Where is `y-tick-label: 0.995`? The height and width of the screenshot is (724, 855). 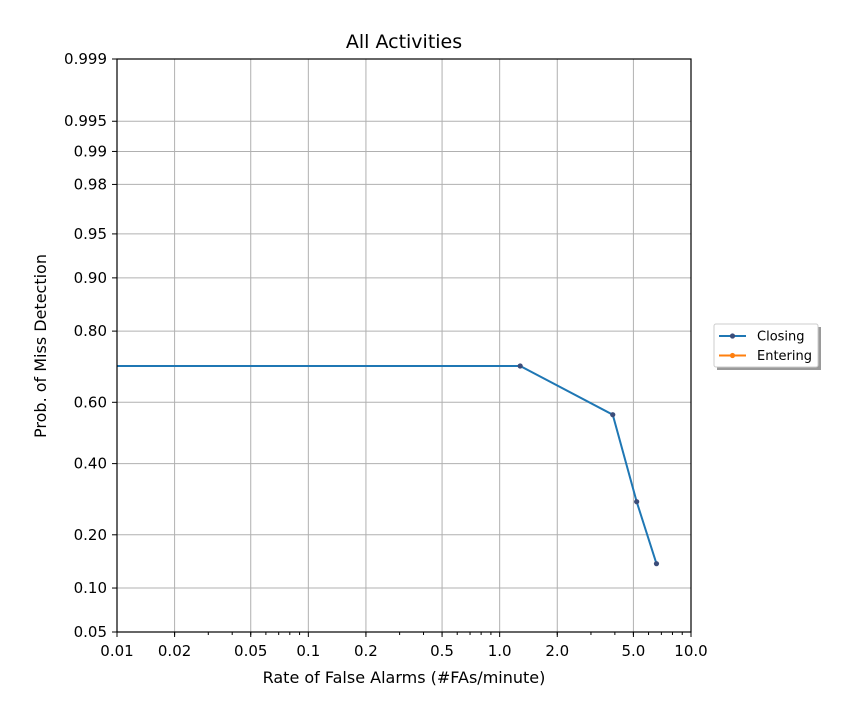 y-tick-label: 0.995 is located at coordinates (85, 121).